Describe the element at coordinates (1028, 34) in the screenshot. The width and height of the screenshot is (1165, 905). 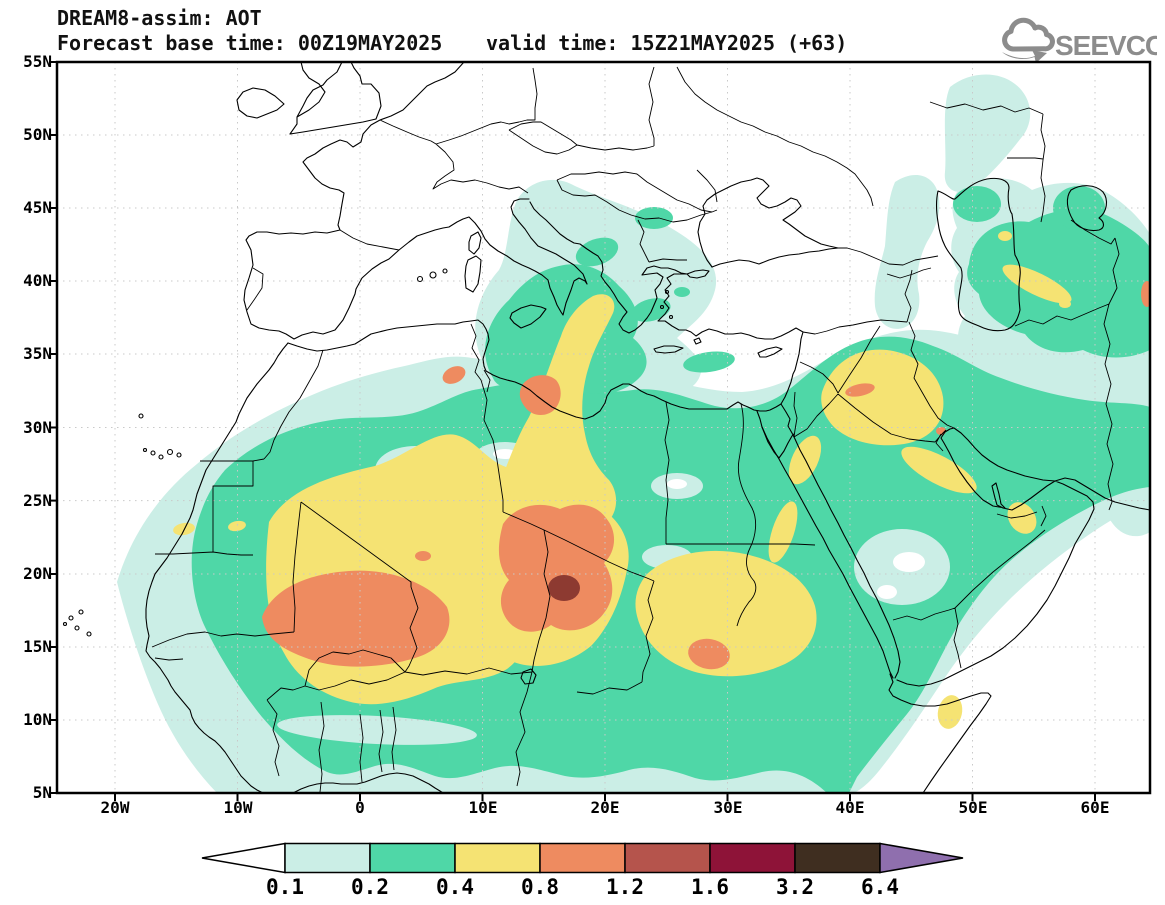
I see `cloud-icon` at that location.